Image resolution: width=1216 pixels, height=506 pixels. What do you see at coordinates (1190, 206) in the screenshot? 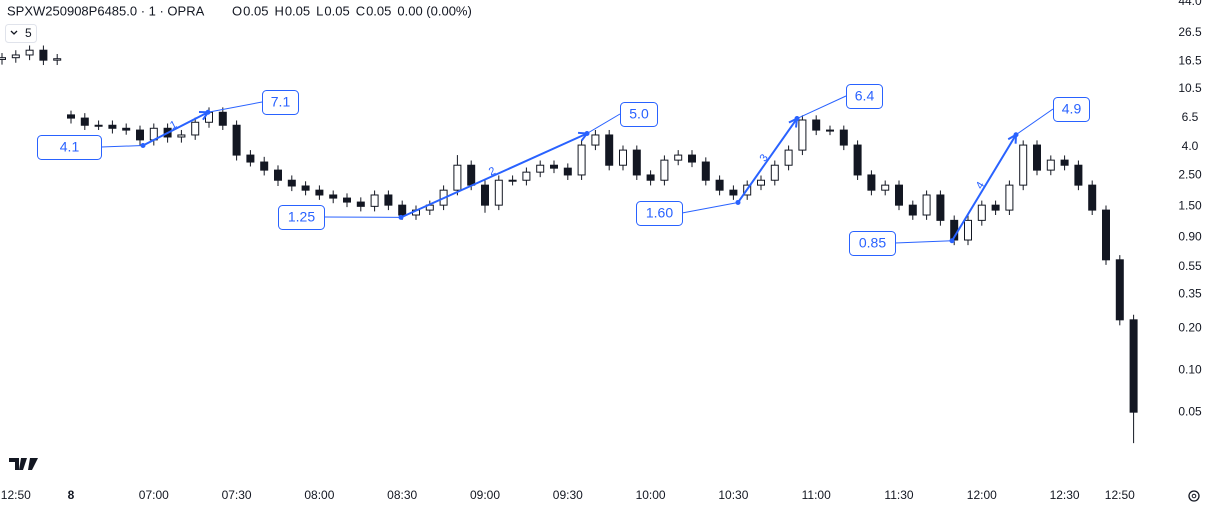
I see `y-tick-label: 1.50` at bounding box center [1190, 206].